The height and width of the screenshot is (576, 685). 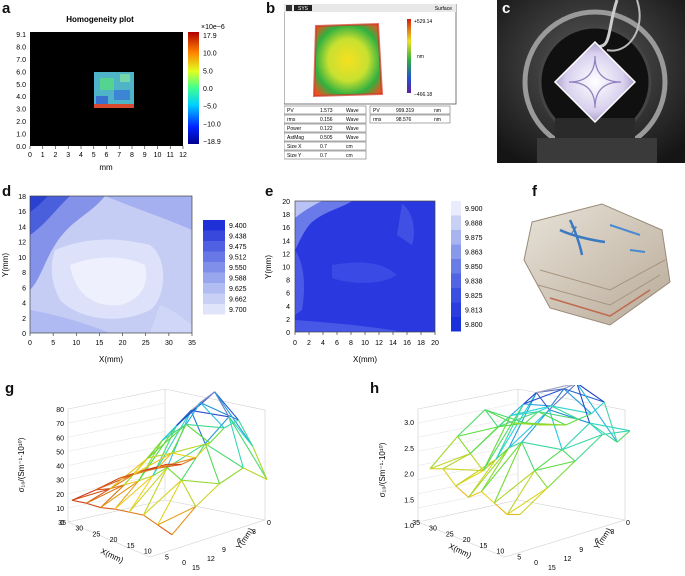 I want to click on tick-label: 4, so click(x=323, y=343).